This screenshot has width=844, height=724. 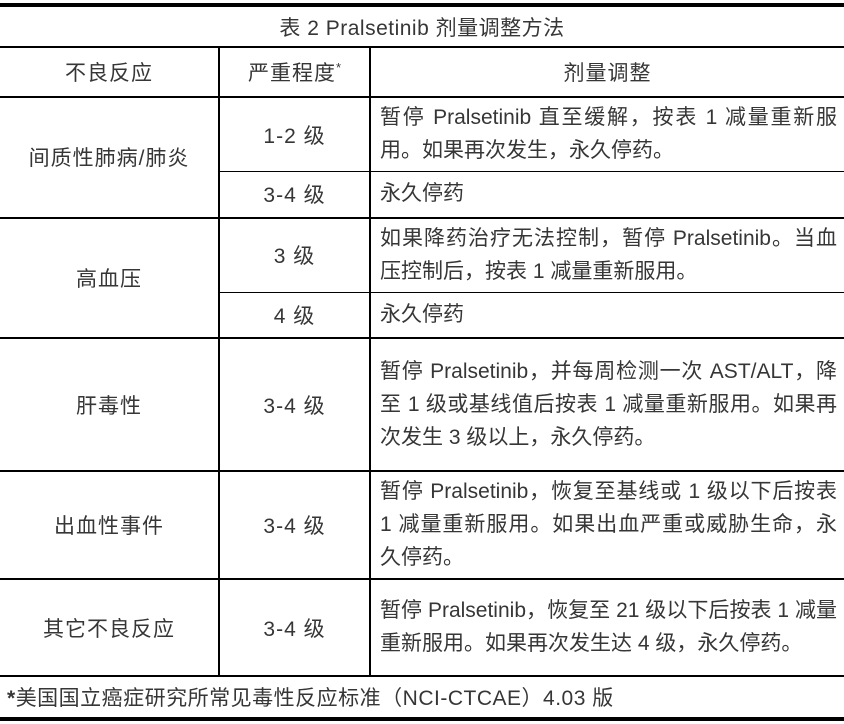 I want to click on footnote-star: *, so click(x=11, y=698).